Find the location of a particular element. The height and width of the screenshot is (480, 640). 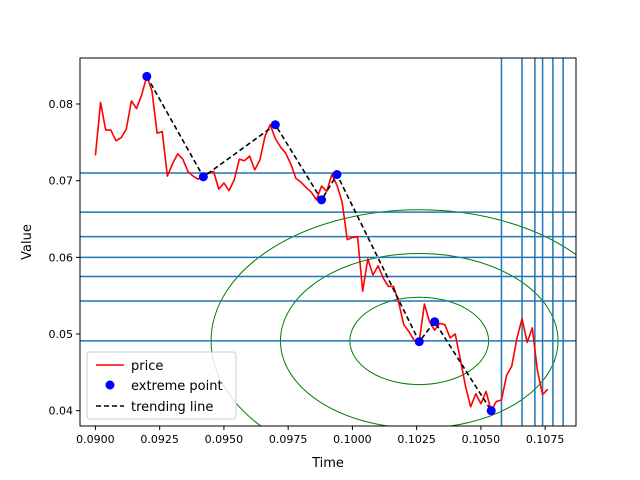

x-axis-label: Time is located at coordinates (327, 463).